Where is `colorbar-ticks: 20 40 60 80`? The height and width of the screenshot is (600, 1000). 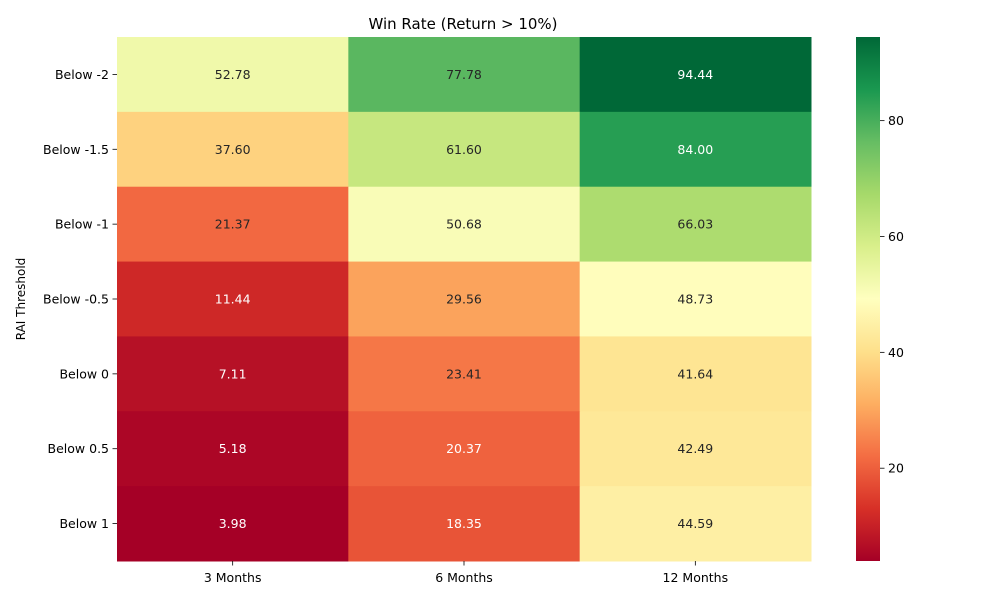 colorbar-ticks: 20 40 60 80 is located at coordinates (892, 294).